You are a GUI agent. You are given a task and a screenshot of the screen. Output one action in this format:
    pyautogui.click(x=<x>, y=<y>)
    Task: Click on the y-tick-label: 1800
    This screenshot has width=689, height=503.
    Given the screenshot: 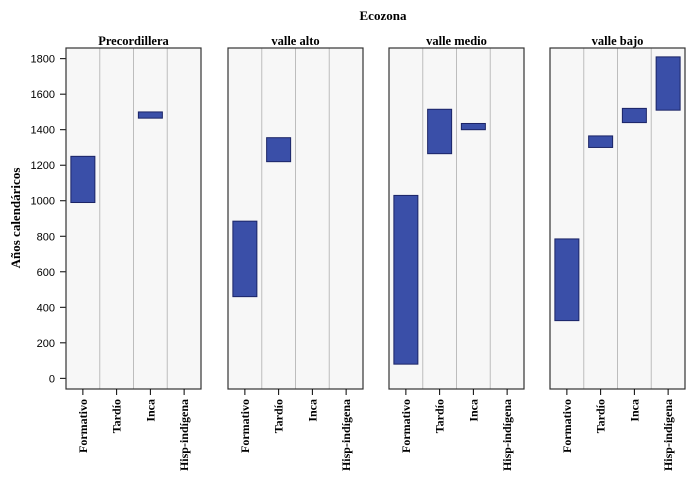 What is the action you would take?
    pyautogui.click(x=43, y=60)
    